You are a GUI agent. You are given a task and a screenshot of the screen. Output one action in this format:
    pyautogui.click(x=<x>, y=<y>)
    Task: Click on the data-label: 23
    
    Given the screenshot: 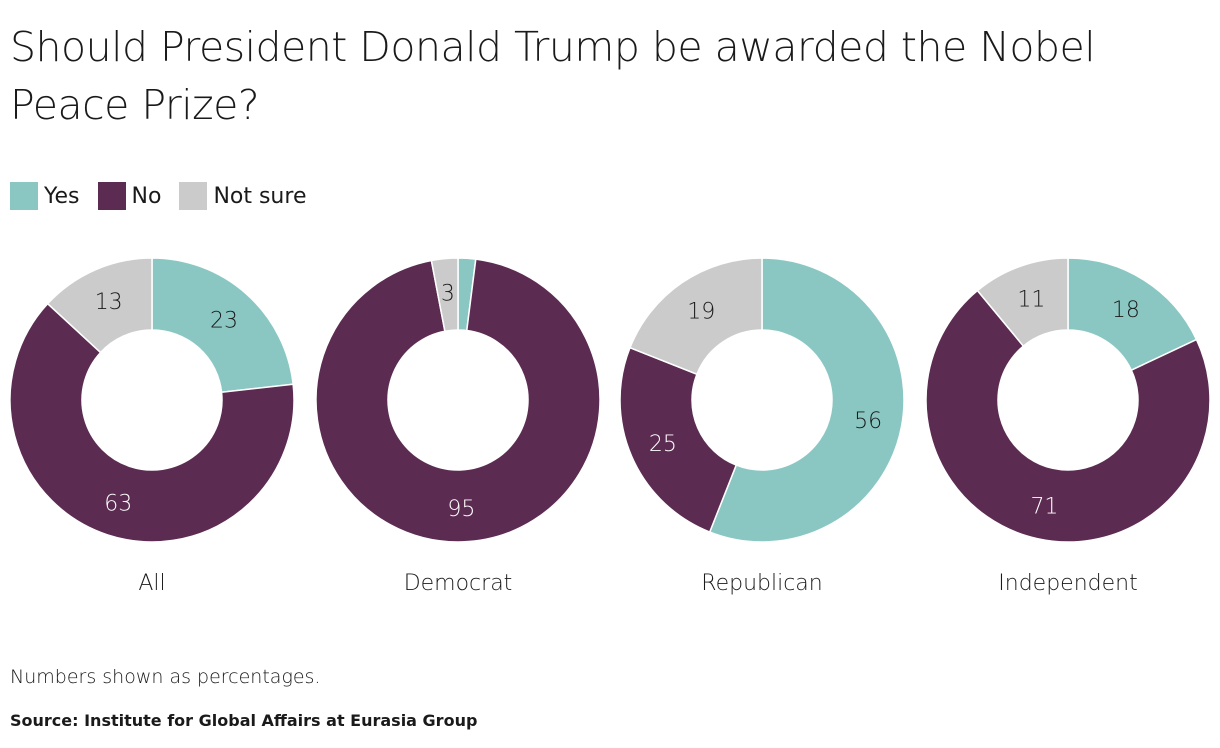 What is the action you would take?
    pyautogui.click(x=224, y=321)
    